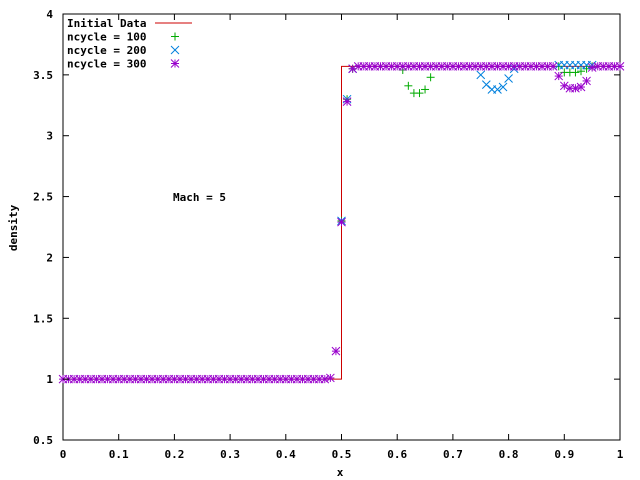  What do you see at coordinates (453, 454) in the screenshot?
I see `x-tick-label: 0.7` at bounding box center [453, 454].